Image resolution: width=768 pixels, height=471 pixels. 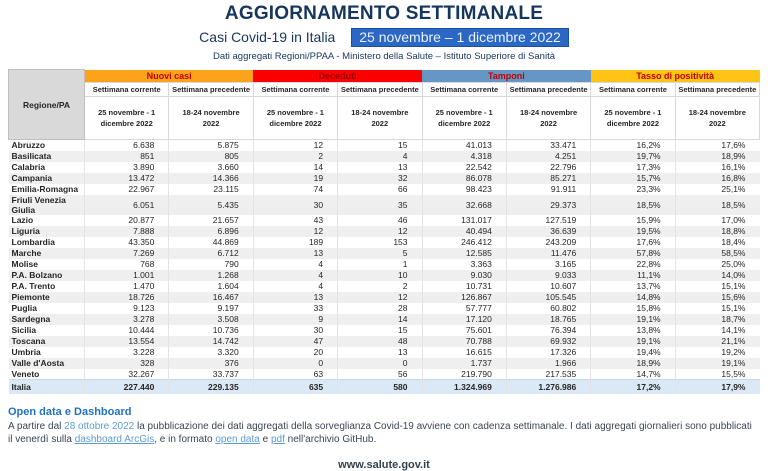 I want to click on region-name: Sardegna, so click(x=31, y=319).